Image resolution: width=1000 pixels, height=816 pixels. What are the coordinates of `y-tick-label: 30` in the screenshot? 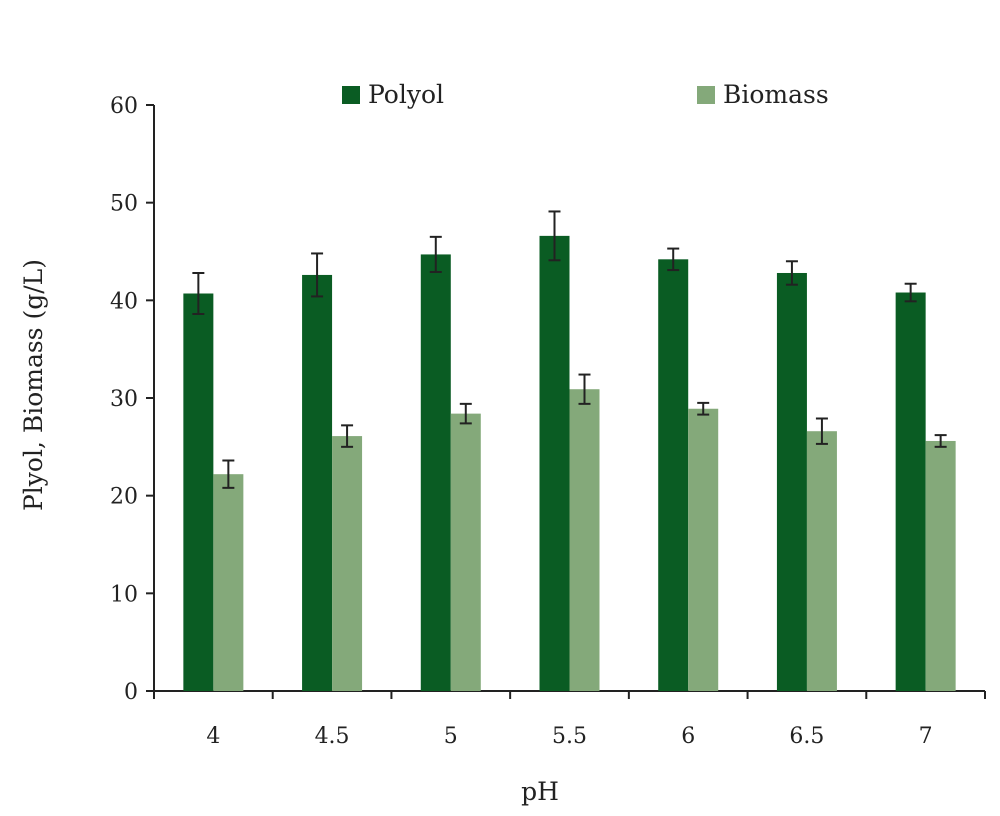 It's located at (124, 399).